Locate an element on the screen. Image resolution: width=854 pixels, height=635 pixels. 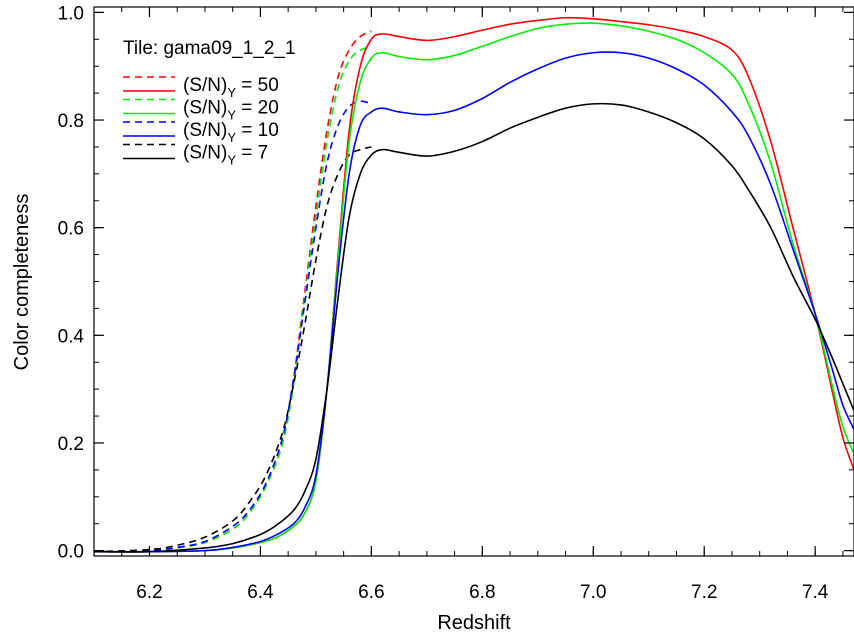
y-tick-label: 0.2 is located at coordinates (71, 444).